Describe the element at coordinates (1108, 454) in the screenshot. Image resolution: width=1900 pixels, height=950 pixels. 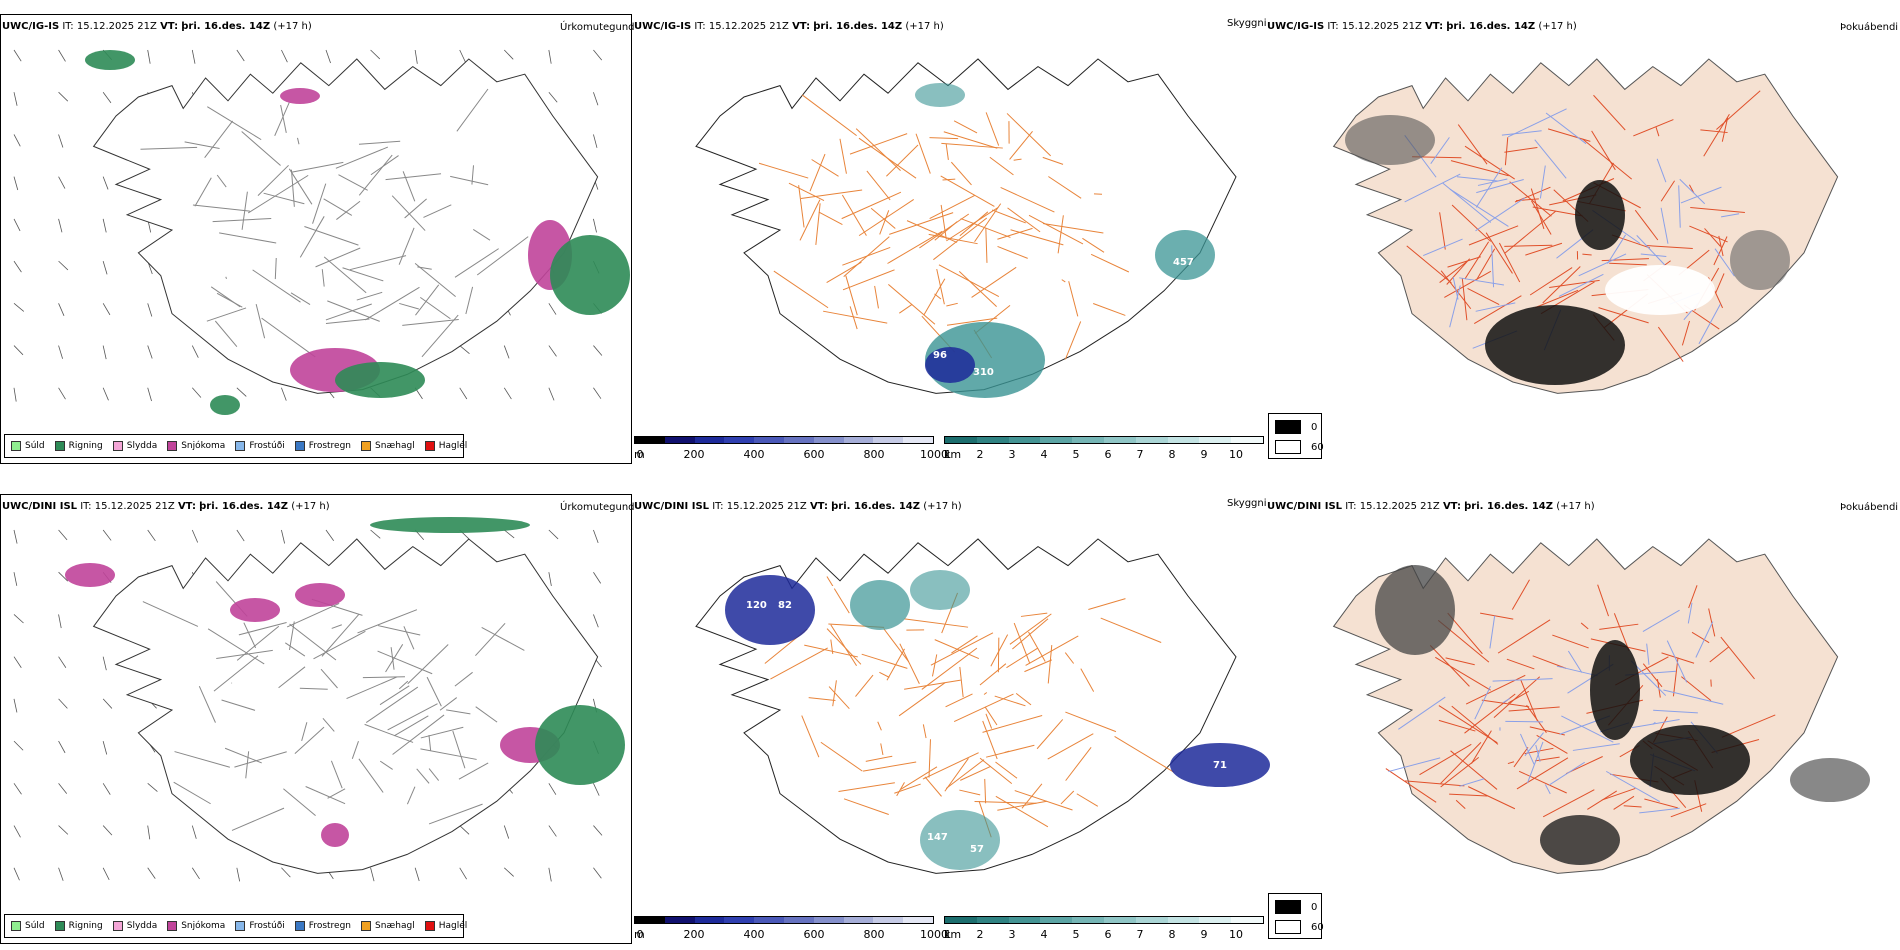
I see `colorbar-tick: 6` at that location.